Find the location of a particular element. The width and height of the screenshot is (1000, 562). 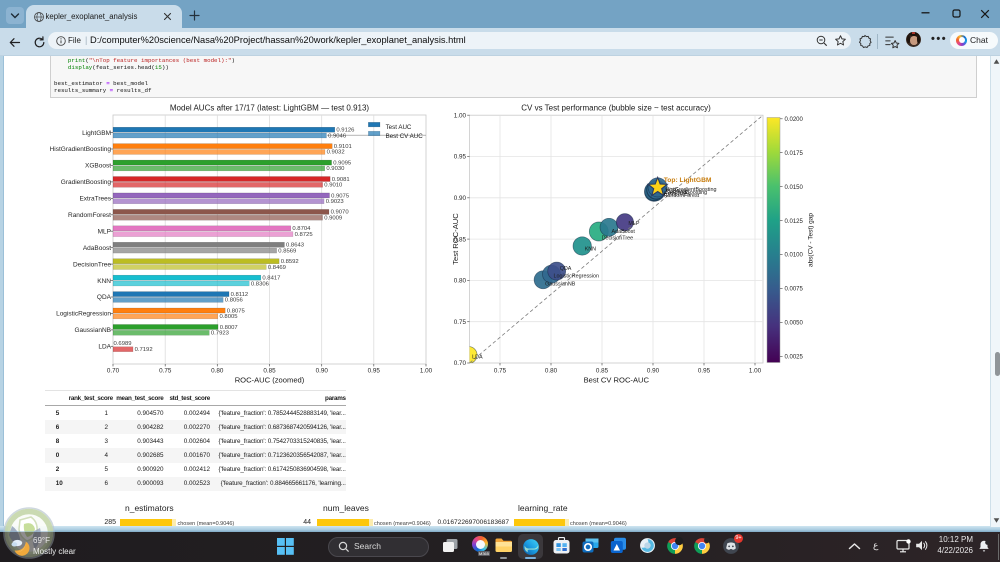

svg-text: 0.8592 is located at coordinates (290, 262).